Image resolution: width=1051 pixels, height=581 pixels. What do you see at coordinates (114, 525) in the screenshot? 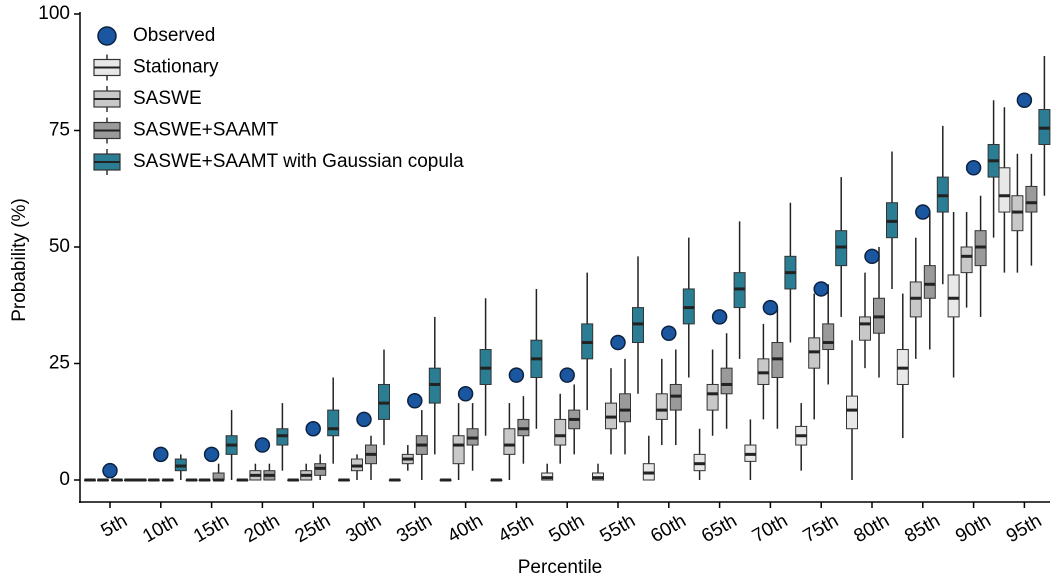
I see `x-tick-label: 5th` at bounding box center [114, 525].